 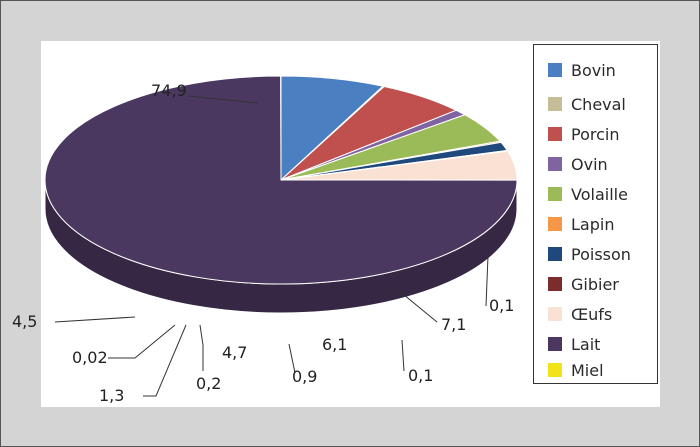 I want to click on legend-item-cheval: Cheval, so click(x=587, y=104).